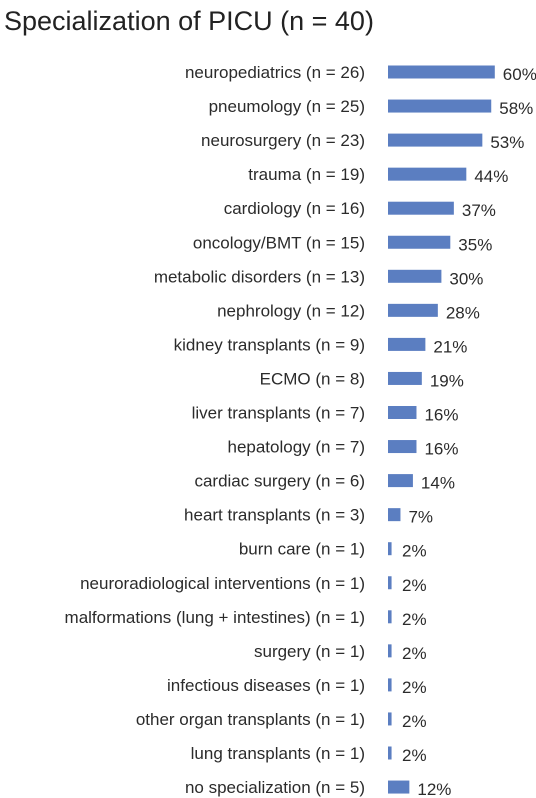  I want to click on category-label: other organ transplants (n = 1), so click(250, 719).